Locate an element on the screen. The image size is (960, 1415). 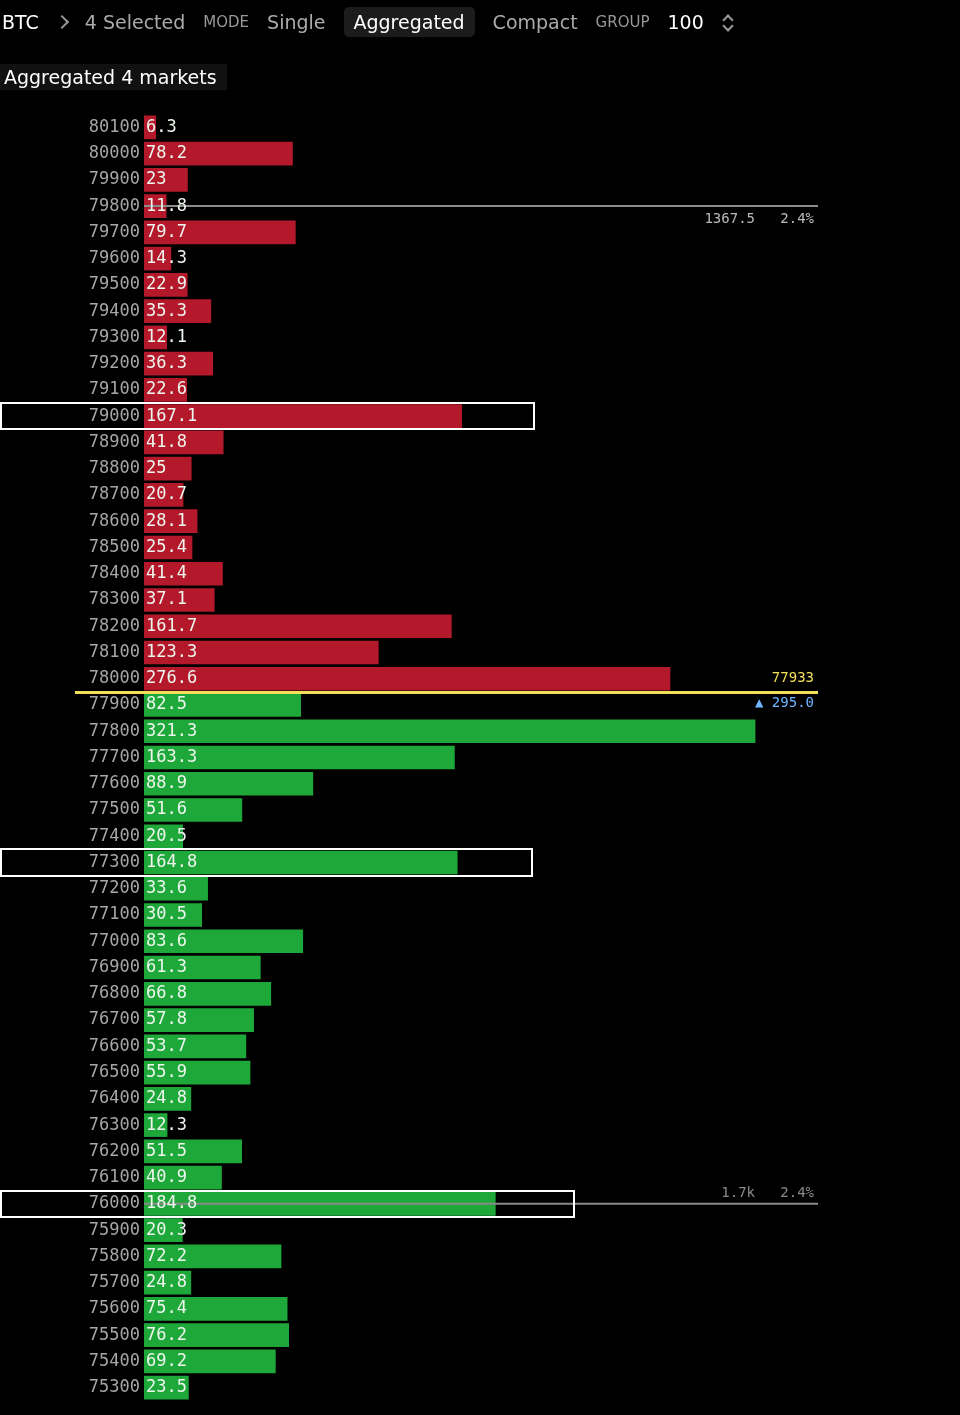
y-tick-label: 75800 is located at coordinates (114, 1254).